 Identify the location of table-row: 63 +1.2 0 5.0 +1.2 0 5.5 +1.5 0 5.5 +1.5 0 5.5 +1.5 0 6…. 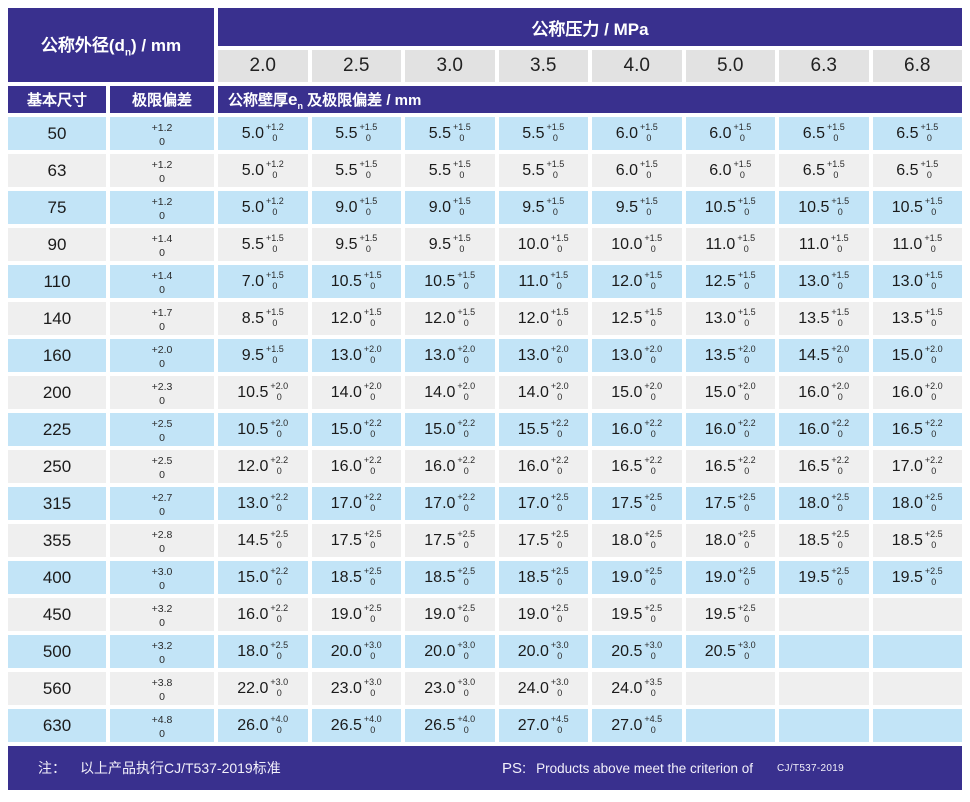
(485, 170).